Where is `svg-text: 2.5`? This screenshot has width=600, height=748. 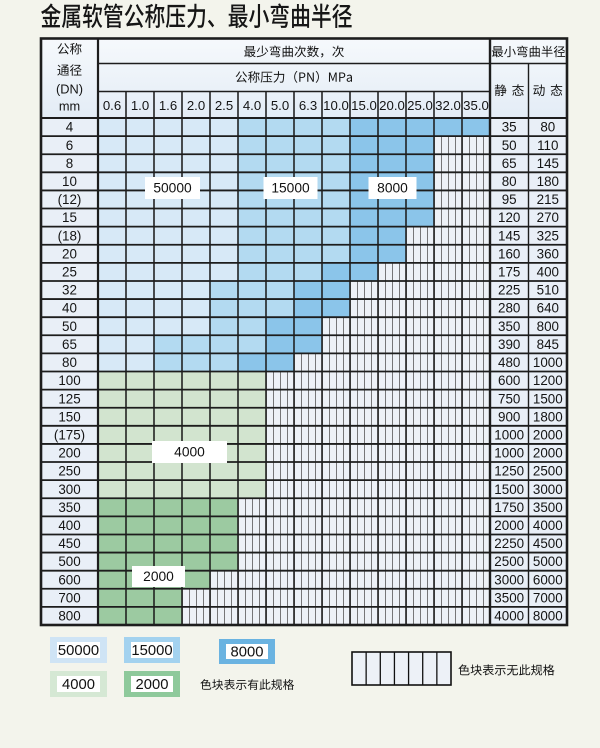
svg-text: 2.5 is located at coordinates (224, 105).